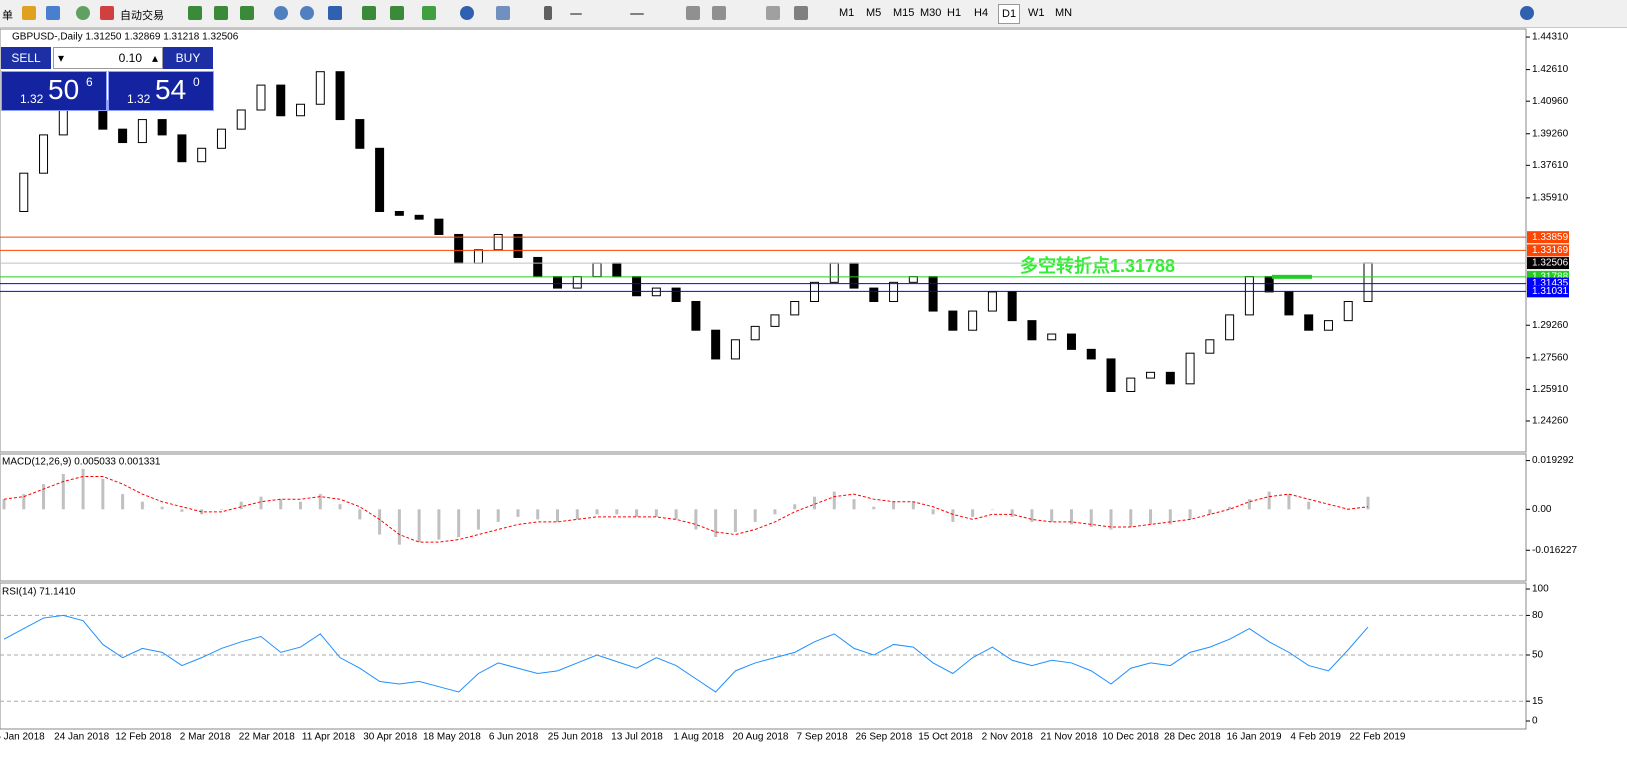 The image size is (1627, 772). Describe the element at coordinates (1550, 389) in the screenshot. I see `y-tick-label: 1.25910` at that location.